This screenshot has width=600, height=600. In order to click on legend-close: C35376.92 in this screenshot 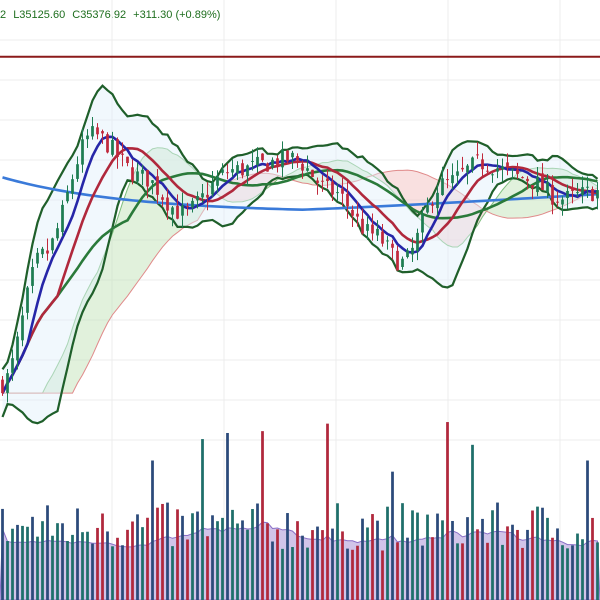, I will do `click(99, 15)`.